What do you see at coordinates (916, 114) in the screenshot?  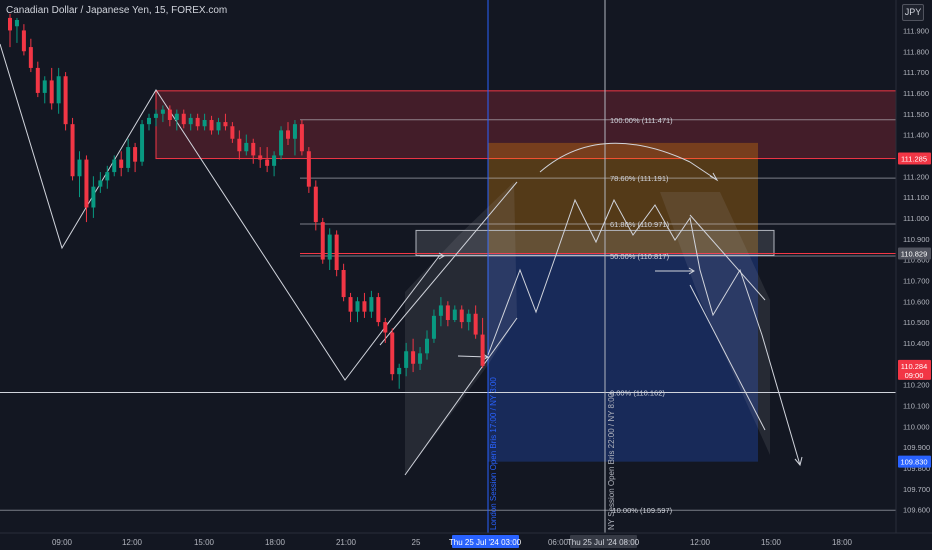 I see `price-tick-label: 111.500` at bounding box center [916, 114].